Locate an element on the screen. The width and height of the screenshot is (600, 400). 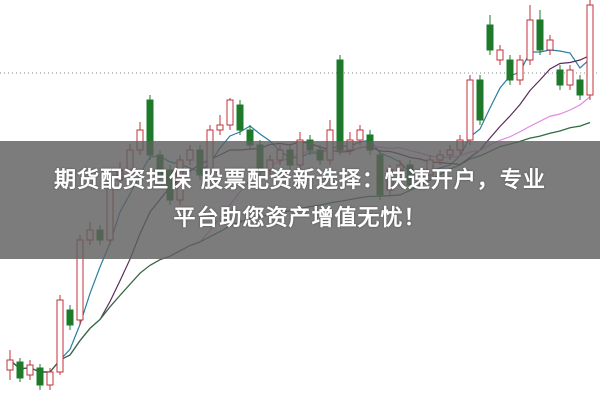
banner-title-line-1: 期货配资担保 股票配资新选择：快速开户，专业 is located at coordinates (300, 180).